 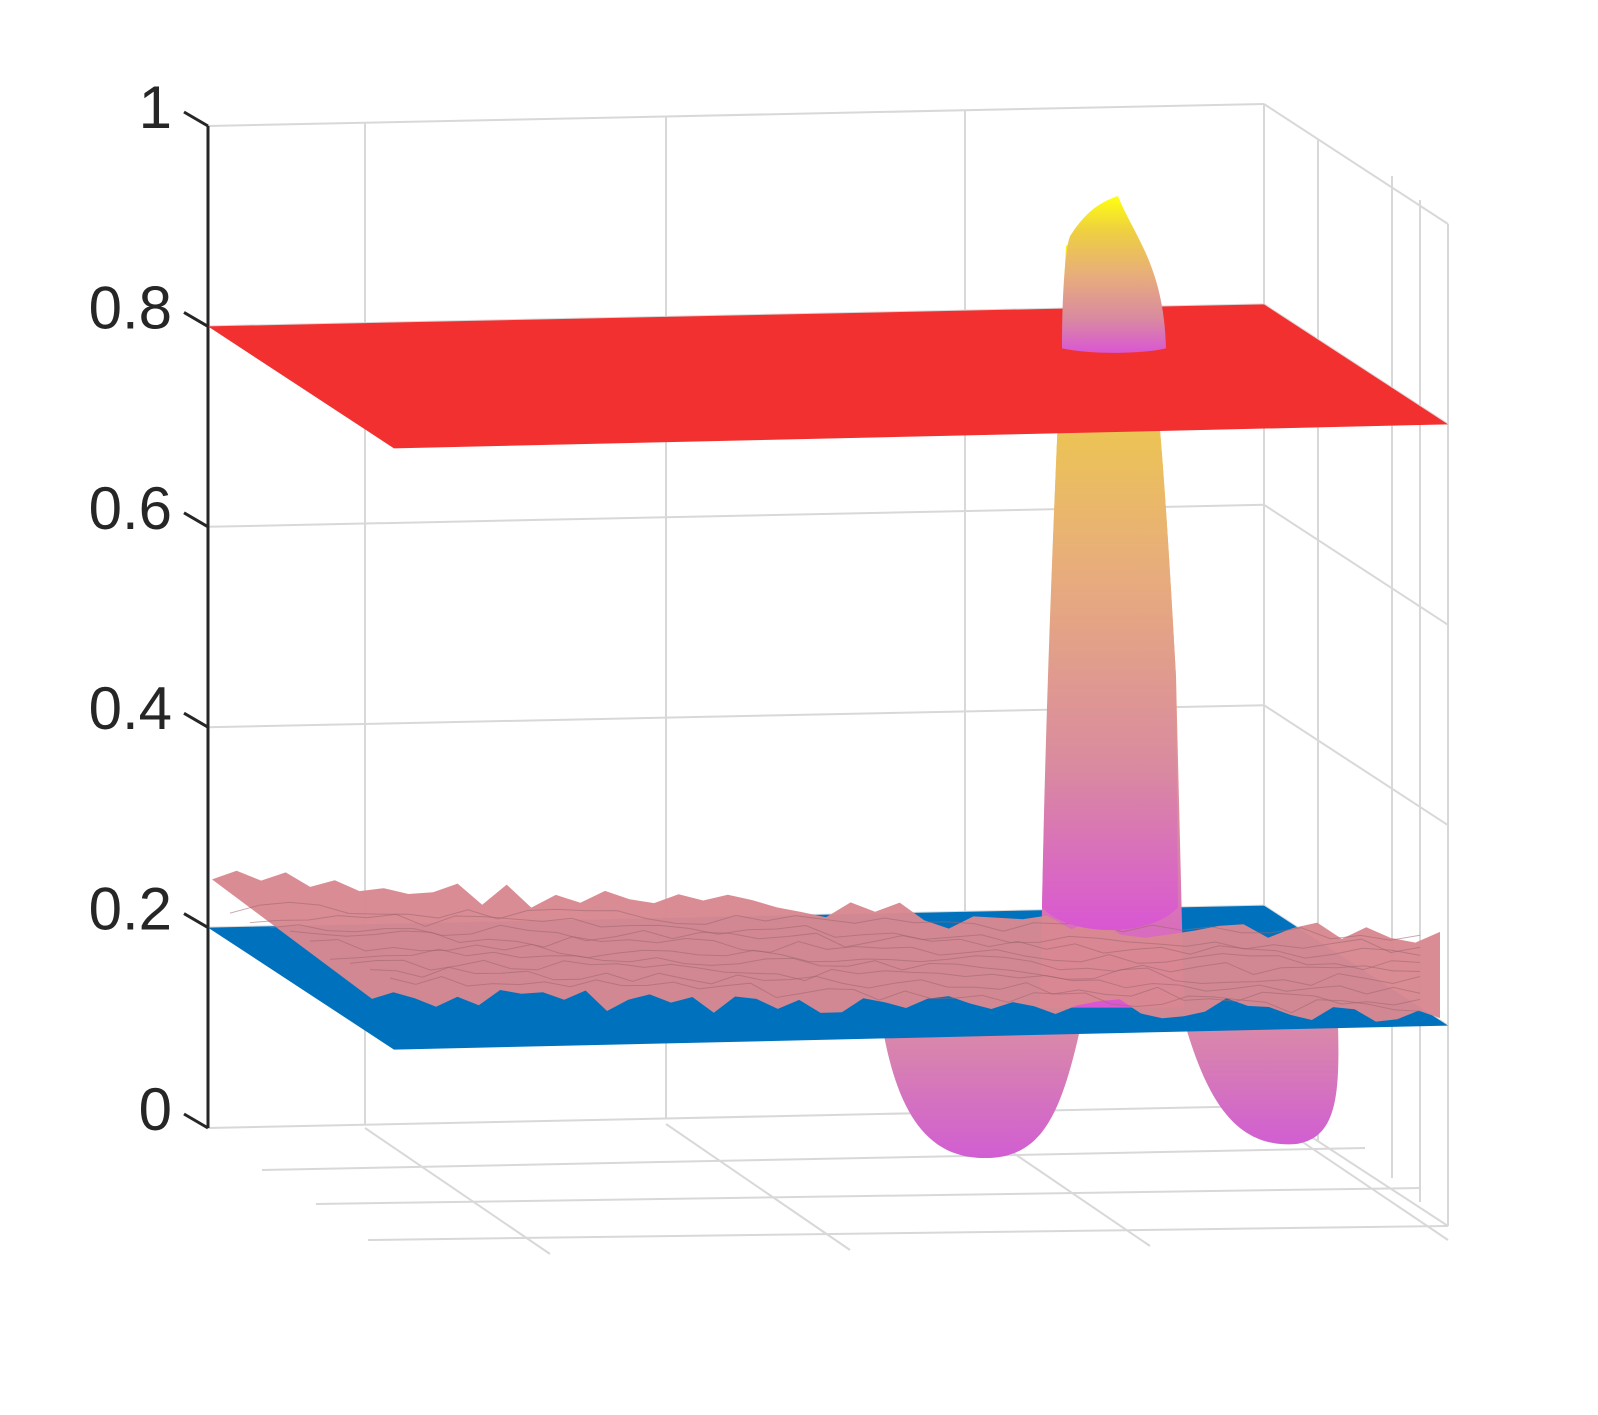 I want to click on surface-noisy, so click(x=826, y=946).